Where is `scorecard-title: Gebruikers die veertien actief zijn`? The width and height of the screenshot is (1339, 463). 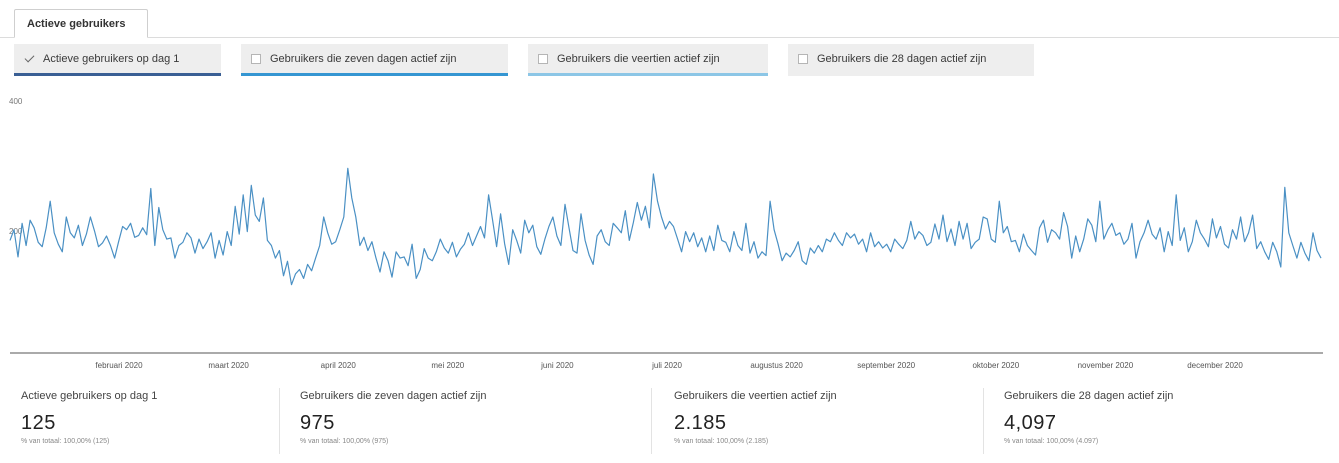
scorecard-title: Gebruikers die veertien actief zijn is located at coordinates (755, 396).